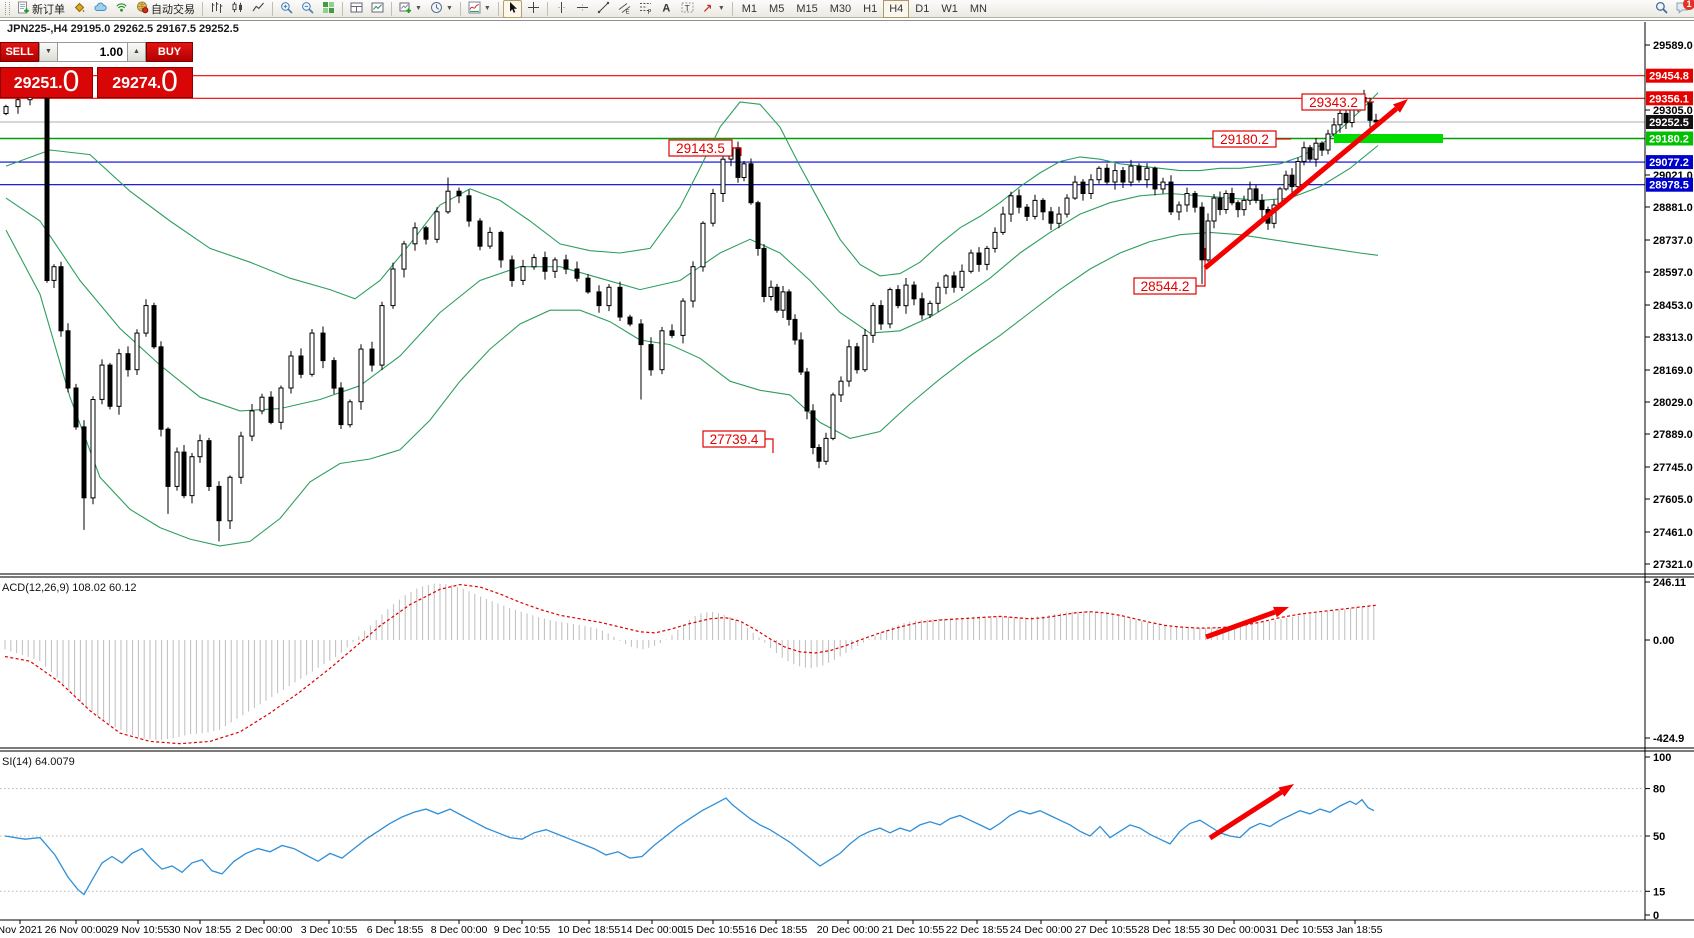  Describe the element at coordinates (1305, 470) in the screenshot. I see `trend-arrows` at that location.